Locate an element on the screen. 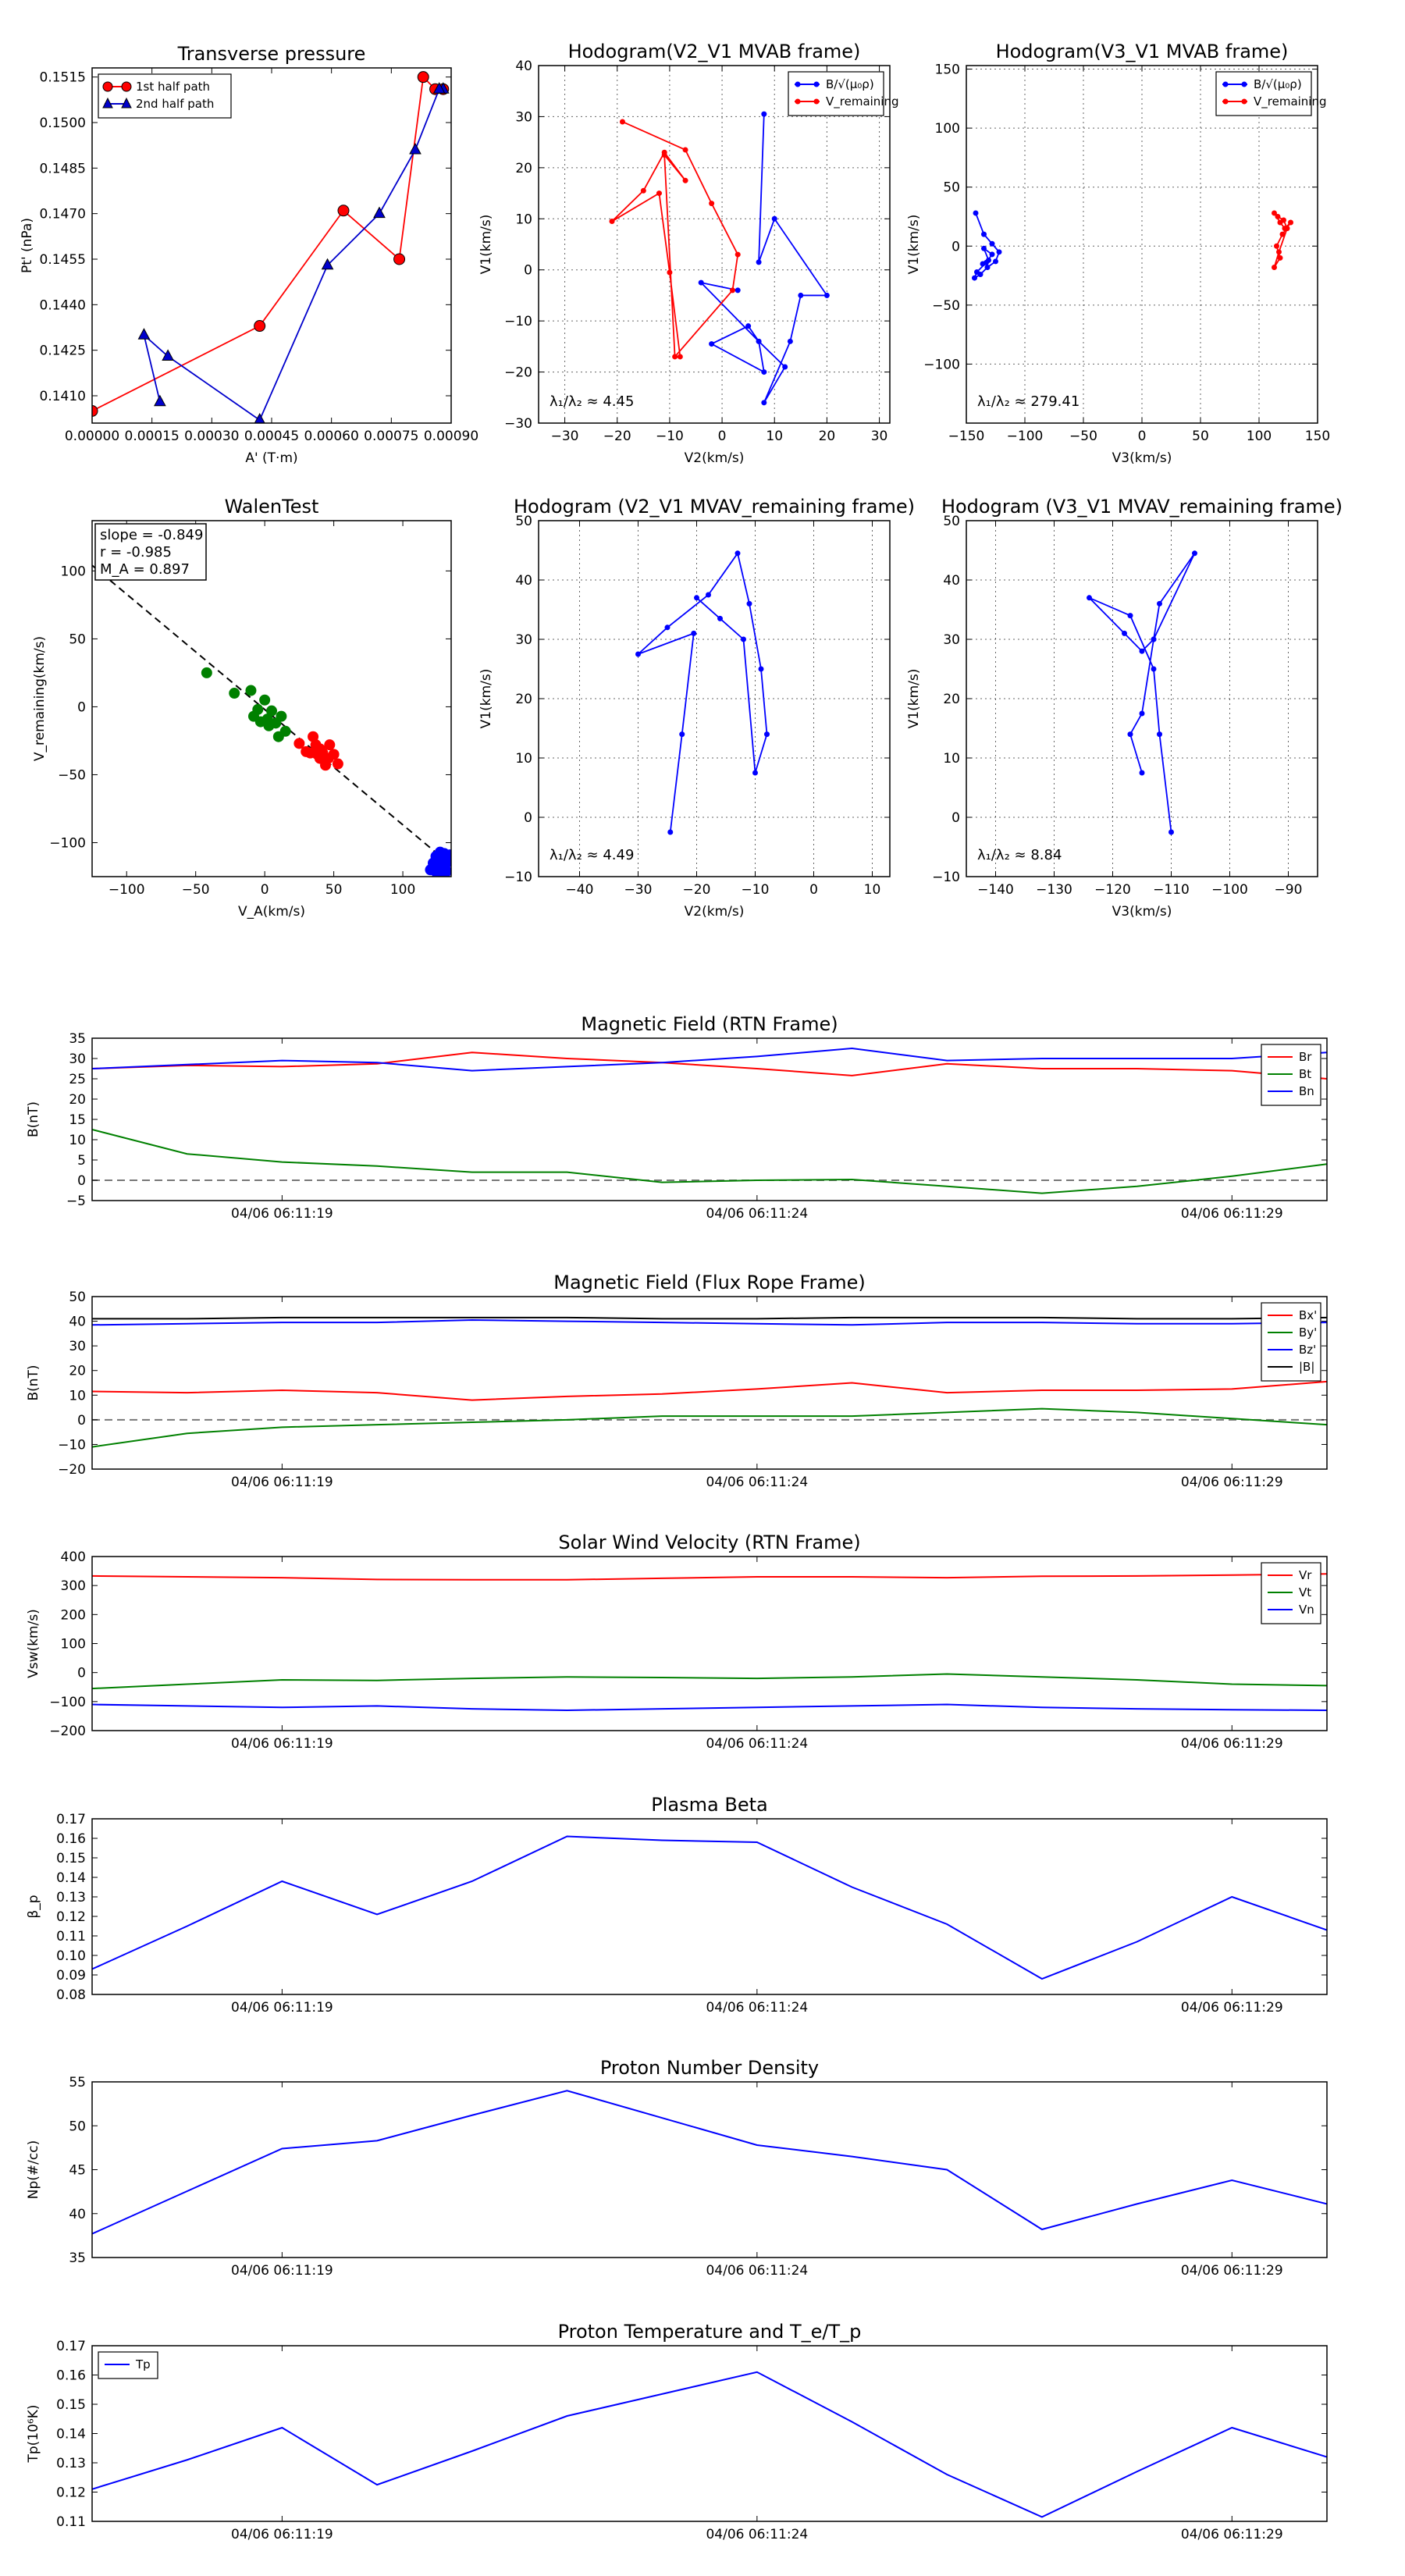 This screenshot has height=2576, width=1405. y-tick-label: 0.10 is located at coordinates (71, 1956).